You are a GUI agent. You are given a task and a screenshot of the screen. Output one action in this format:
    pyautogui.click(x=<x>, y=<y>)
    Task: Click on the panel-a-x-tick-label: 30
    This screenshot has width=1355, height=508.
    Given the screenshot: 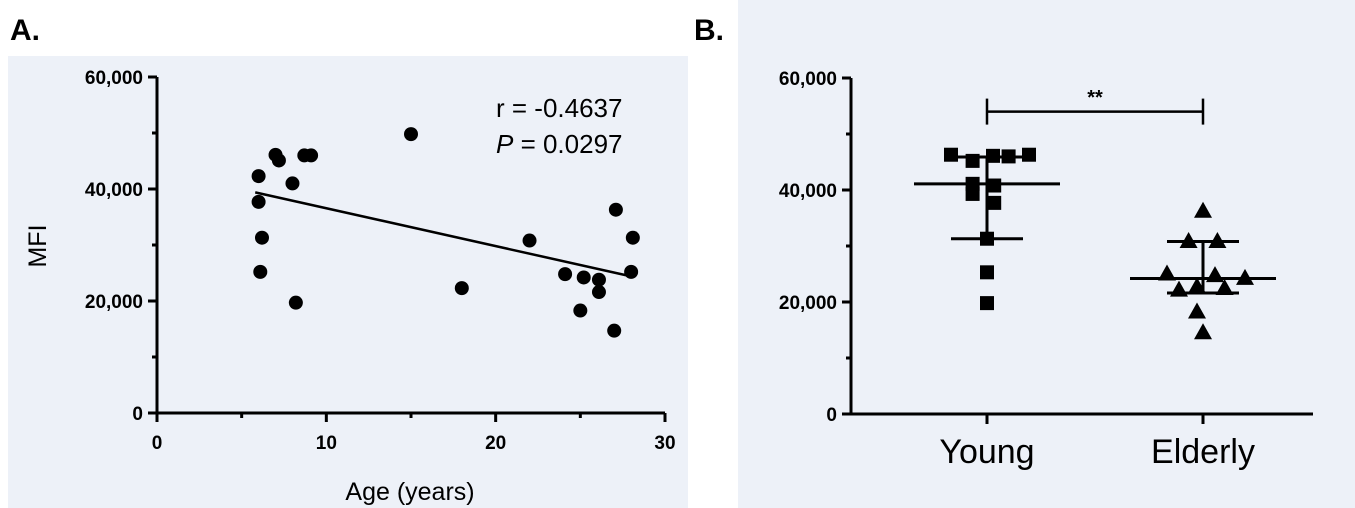 What is the action you would take?
    pyautogui.click(x=664, y=443)
    